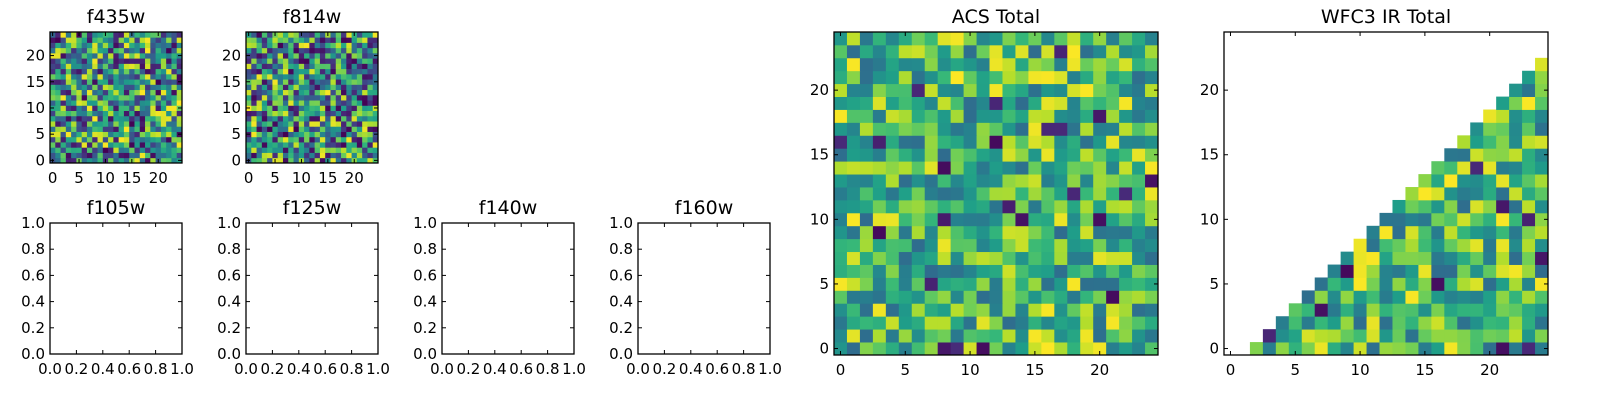 The image size is (1600, 400). What do you see at coordinates (50, 369) in the screenshot?
I see `x-tick-label: 0.0` at bounding box center [50, 369].